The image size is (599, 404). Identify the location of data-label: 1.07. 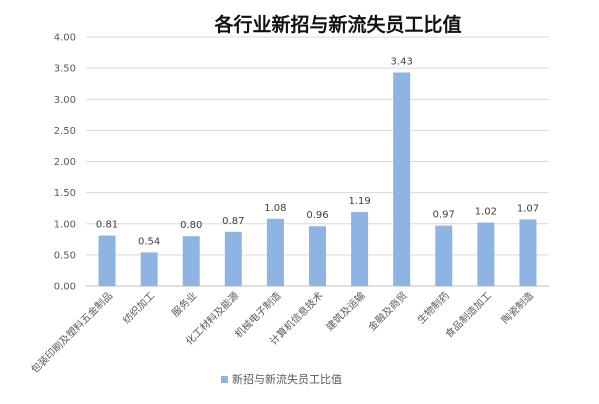
(528, 208).